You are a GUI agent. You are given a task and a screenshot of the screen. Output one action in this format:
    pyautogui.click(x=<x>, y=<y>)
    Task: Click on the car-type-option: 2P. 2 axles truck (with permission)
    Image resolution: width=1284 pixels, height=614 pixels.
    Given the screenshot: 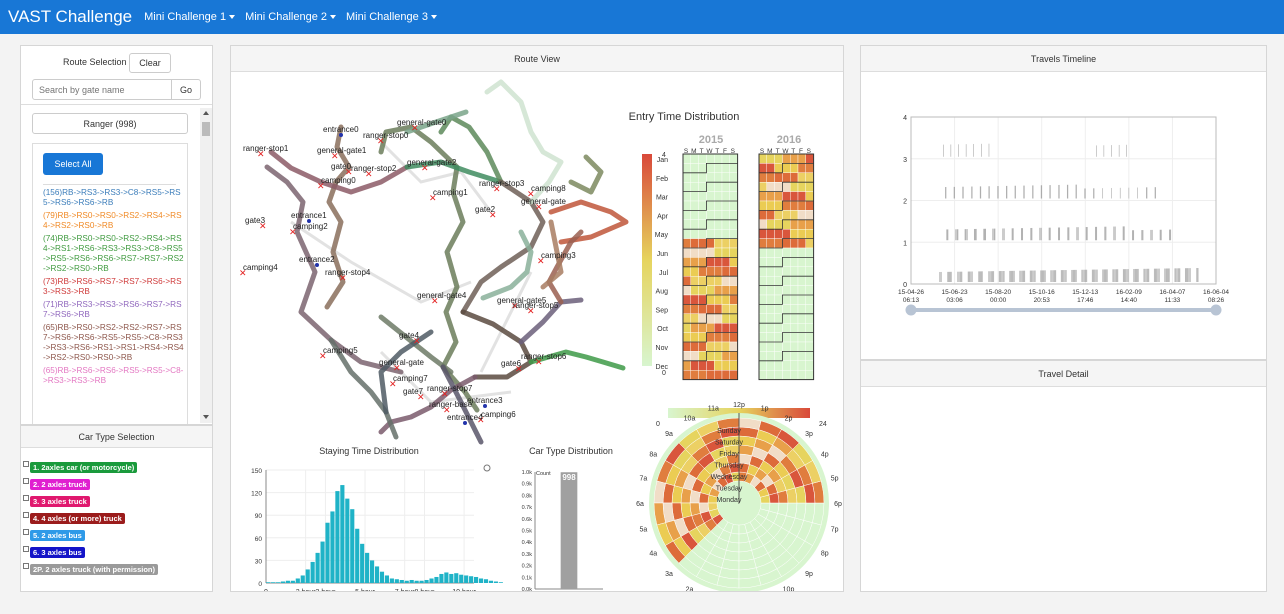 What is the action you would take?
    pyautogui.click(x=117, y=568)
    